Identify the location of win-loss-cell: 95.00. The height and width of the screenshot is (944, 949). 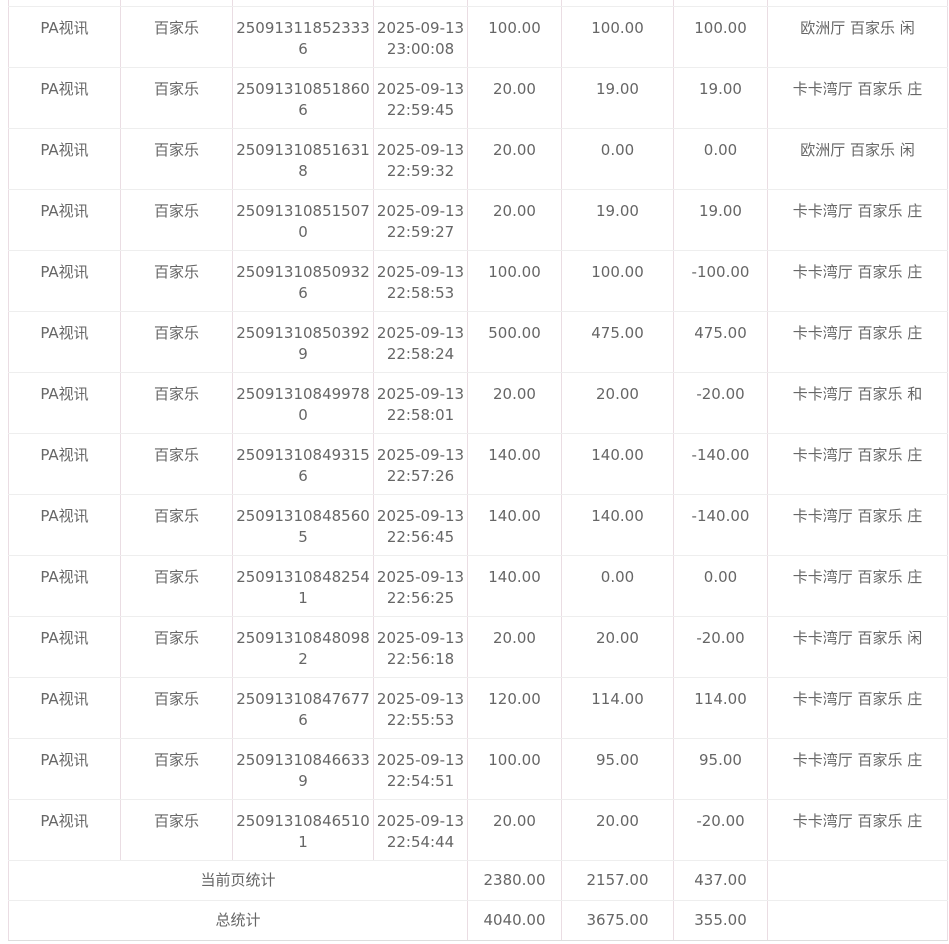
(720, 769).